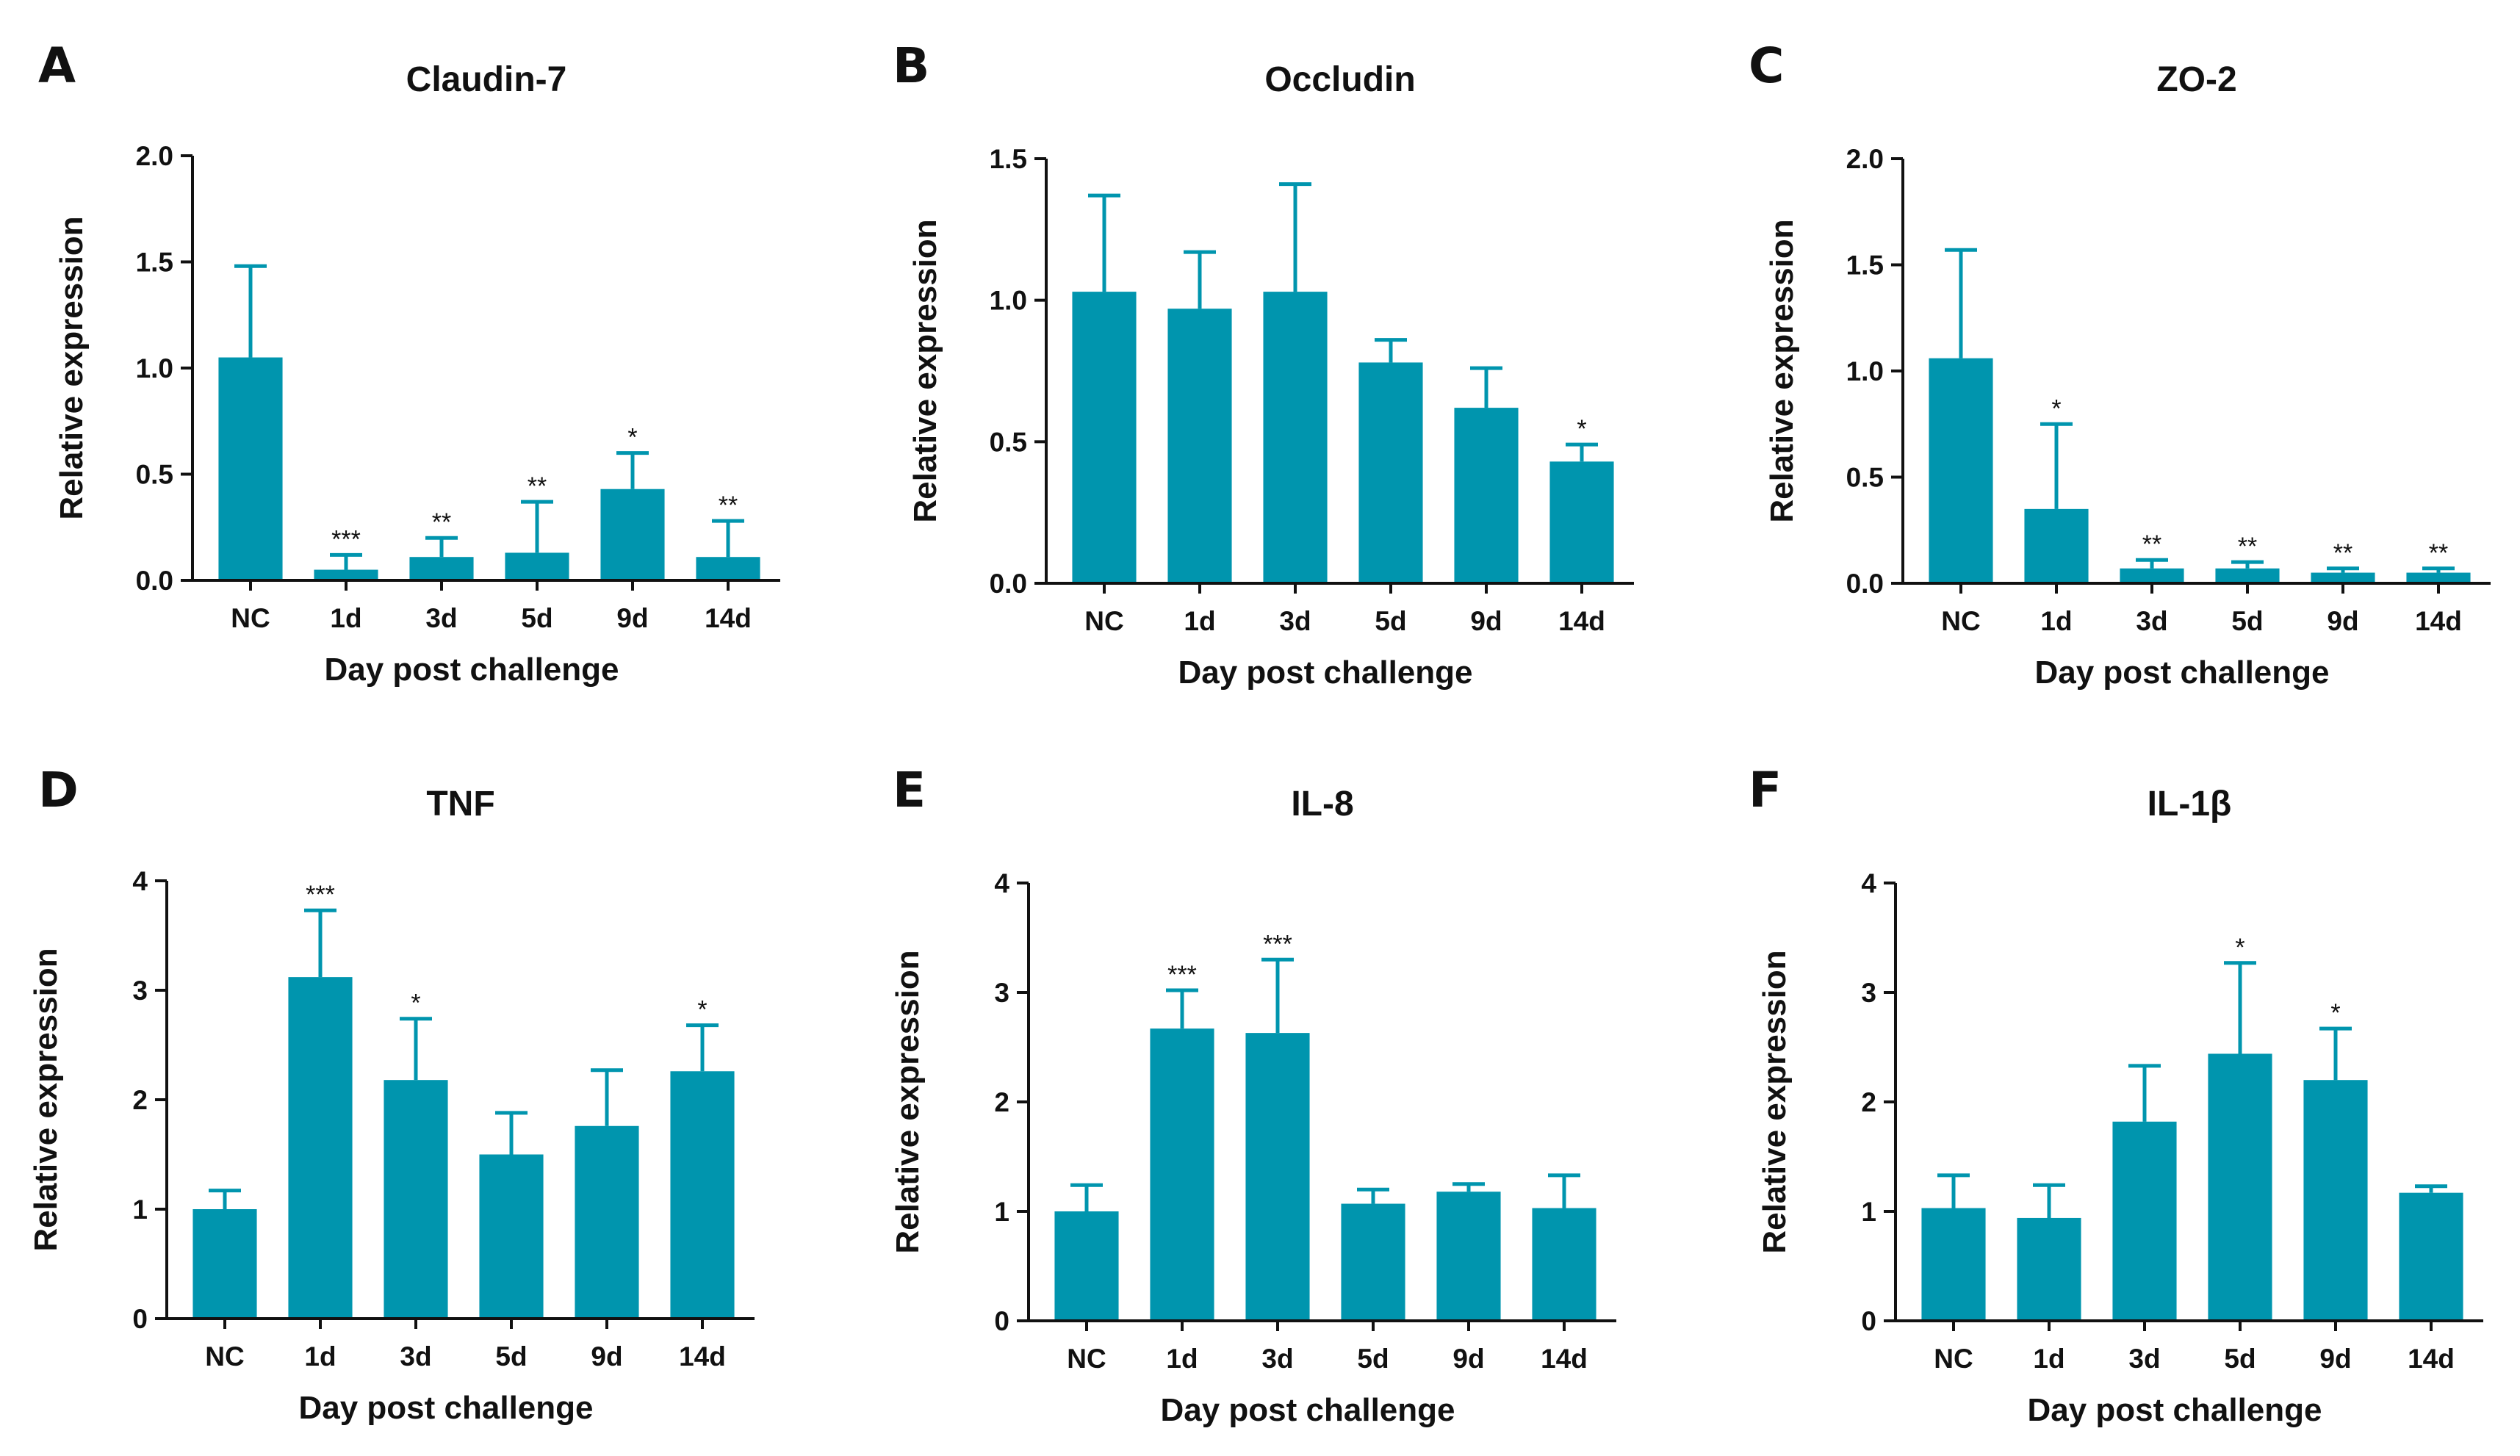 Image resolution: width=2520 pixels, height=1456 pixels. I want to click on y-tick-label: 0.5, so click(1009, 442).